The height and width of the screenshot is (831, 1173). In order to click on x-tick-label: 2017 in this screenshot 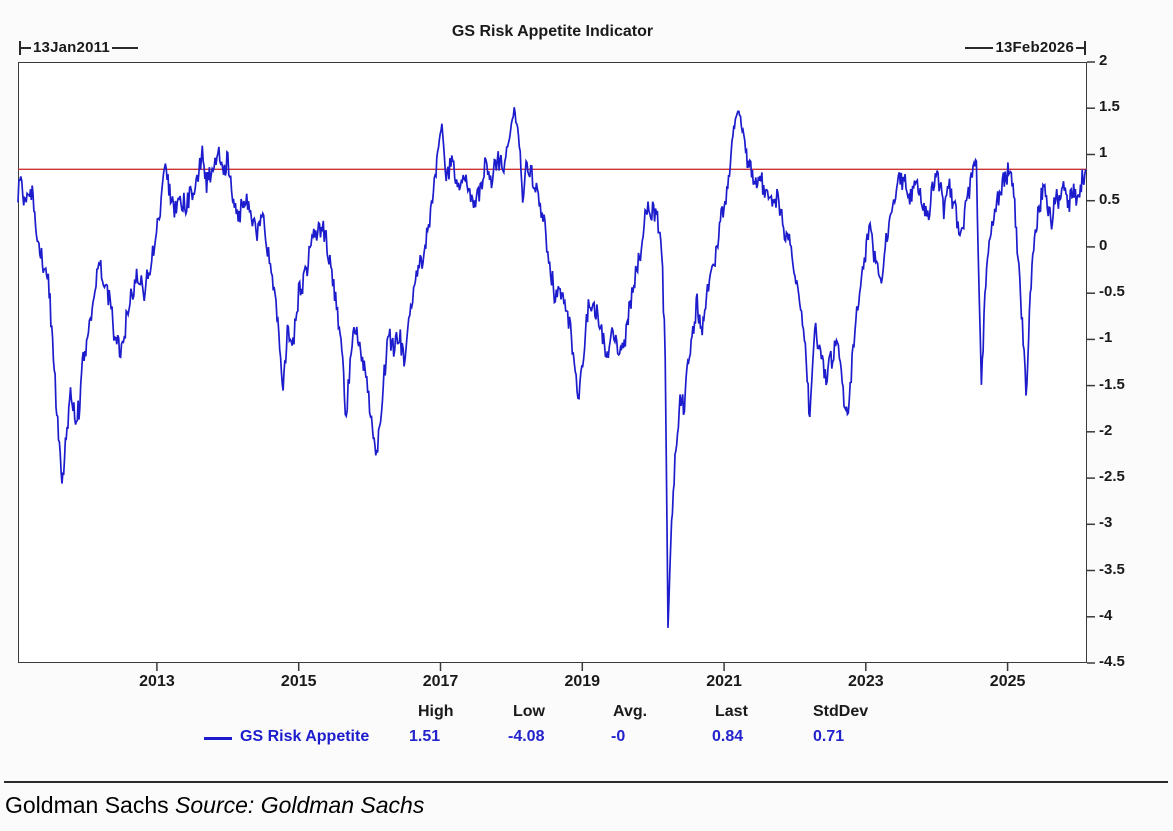, I will do `click(440, 681)`.